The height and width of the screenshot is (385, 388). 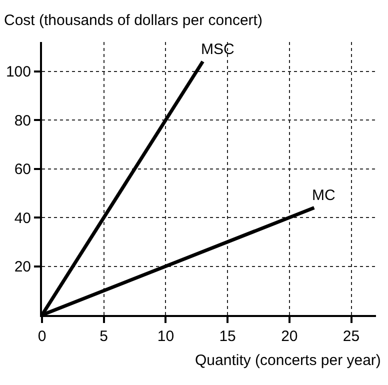 What do you see at coordinates (18, 72) in the screenshot?
I see `y-tick-label: 100` at bounding box center [18, 72].